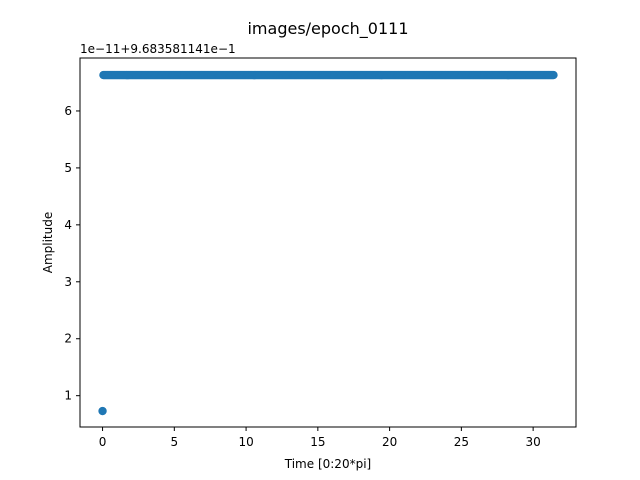  What do you see at coordinates (68, 225) in the screenshot?
I see `y-tick-label: 4` at bounding box center [68, 225].